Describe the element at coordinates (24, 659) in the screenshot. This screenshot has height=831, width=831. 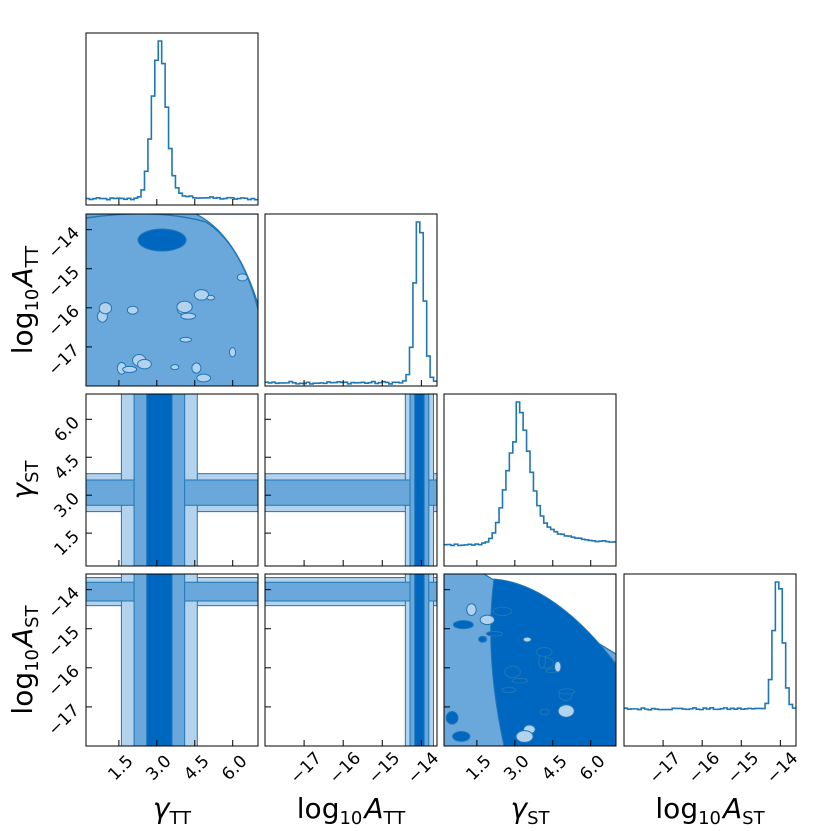
I see `ylabel-log10_A_ST: log10AST` at that location.